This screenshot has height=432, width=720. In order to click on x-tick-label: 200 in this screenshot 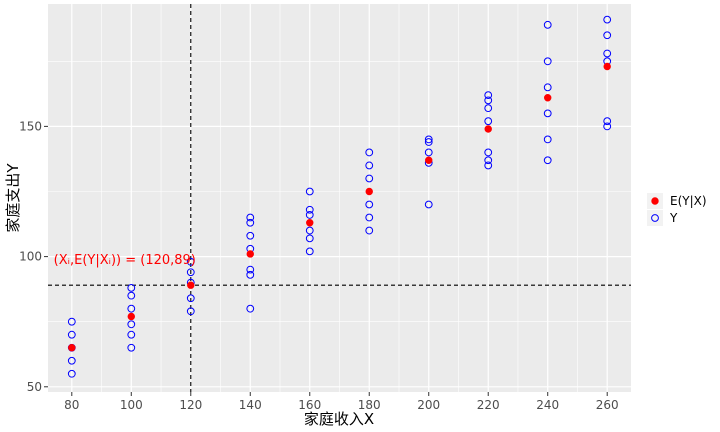, I will do `click(428, 405)`.